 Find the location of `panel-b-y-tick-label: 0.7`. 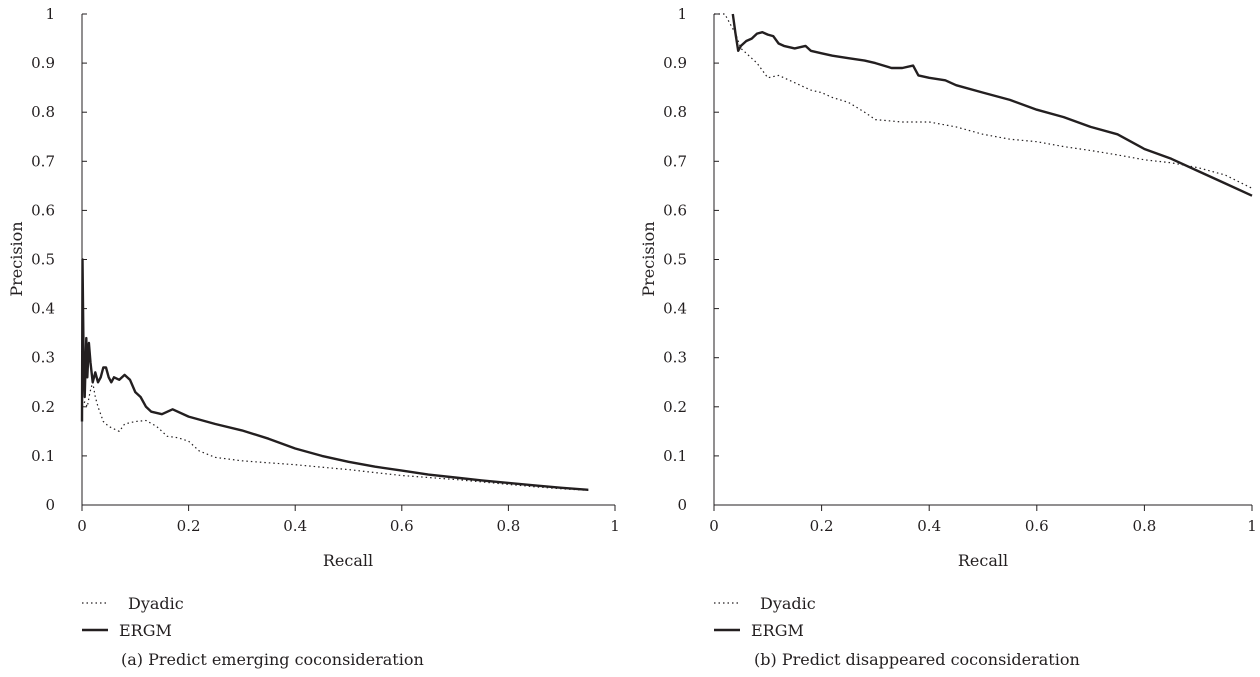

panel-b-y-tick-label: 0.7 is located at coordinates (675, 161).